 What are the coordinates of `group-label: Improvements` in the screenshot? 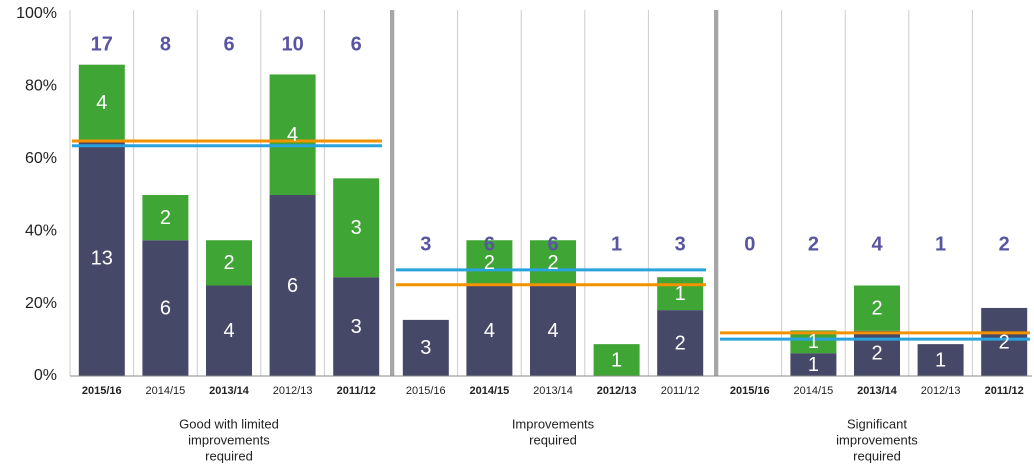 It's located at (553, 423).